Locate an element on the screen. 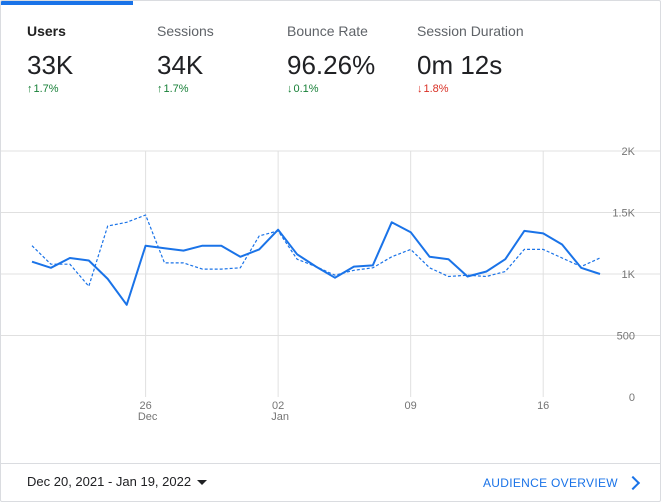 The image size is (661, 502). metric-change: ↓0.1% is located at coordinates (303, 89).